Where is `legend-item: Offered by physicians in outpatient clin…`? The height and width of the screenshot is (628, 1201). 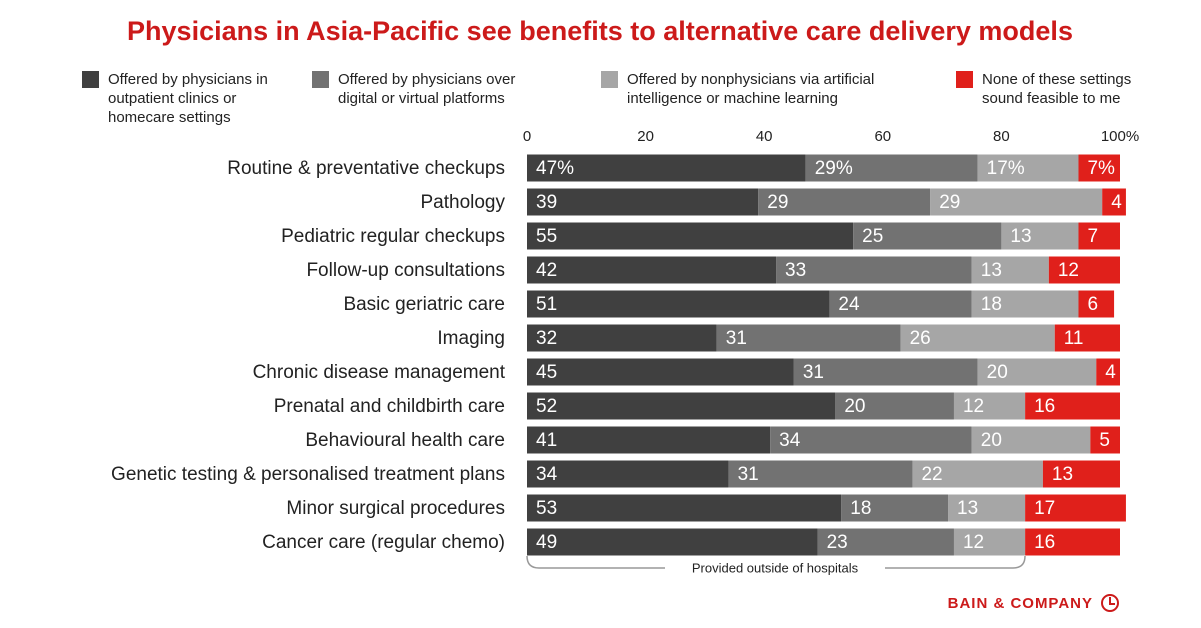
legend-item: Offered by physicians in outpatient clin… is located at coordinates (182, 98).